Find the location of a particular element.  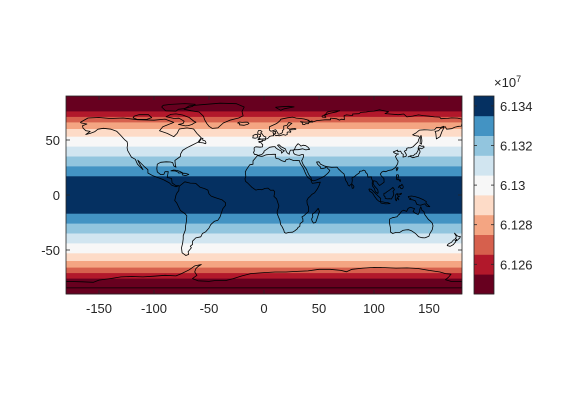

colorbar-tick-label: 6.134 is located at coordinates (516, 106).